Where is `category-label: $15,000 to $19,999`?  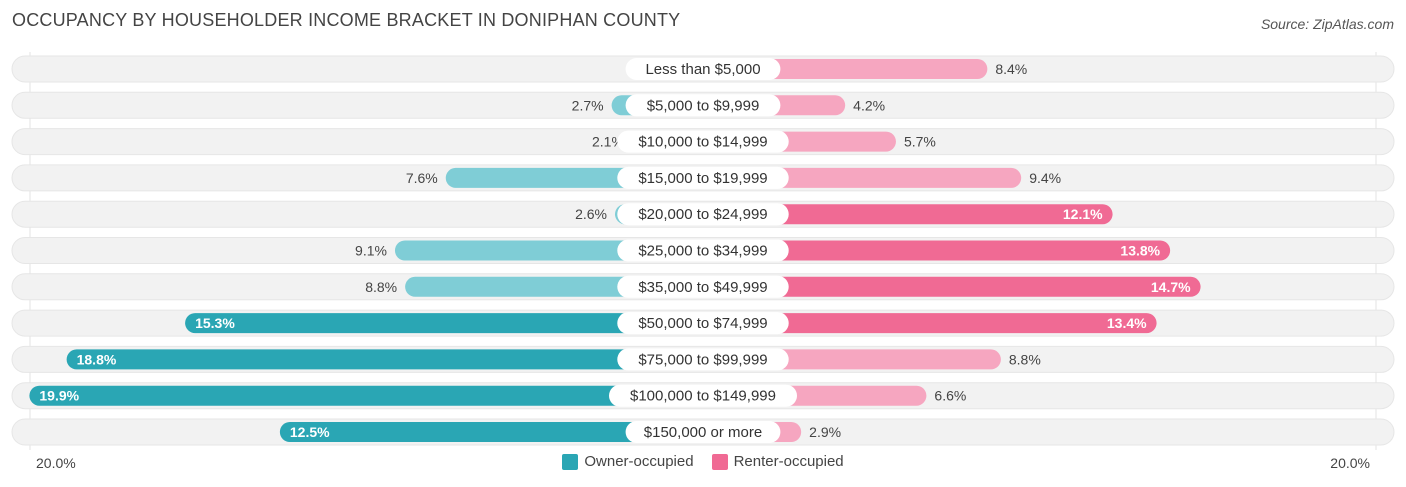 category-label: $15,000 to $19,999 is located at coordinates (702, 178).